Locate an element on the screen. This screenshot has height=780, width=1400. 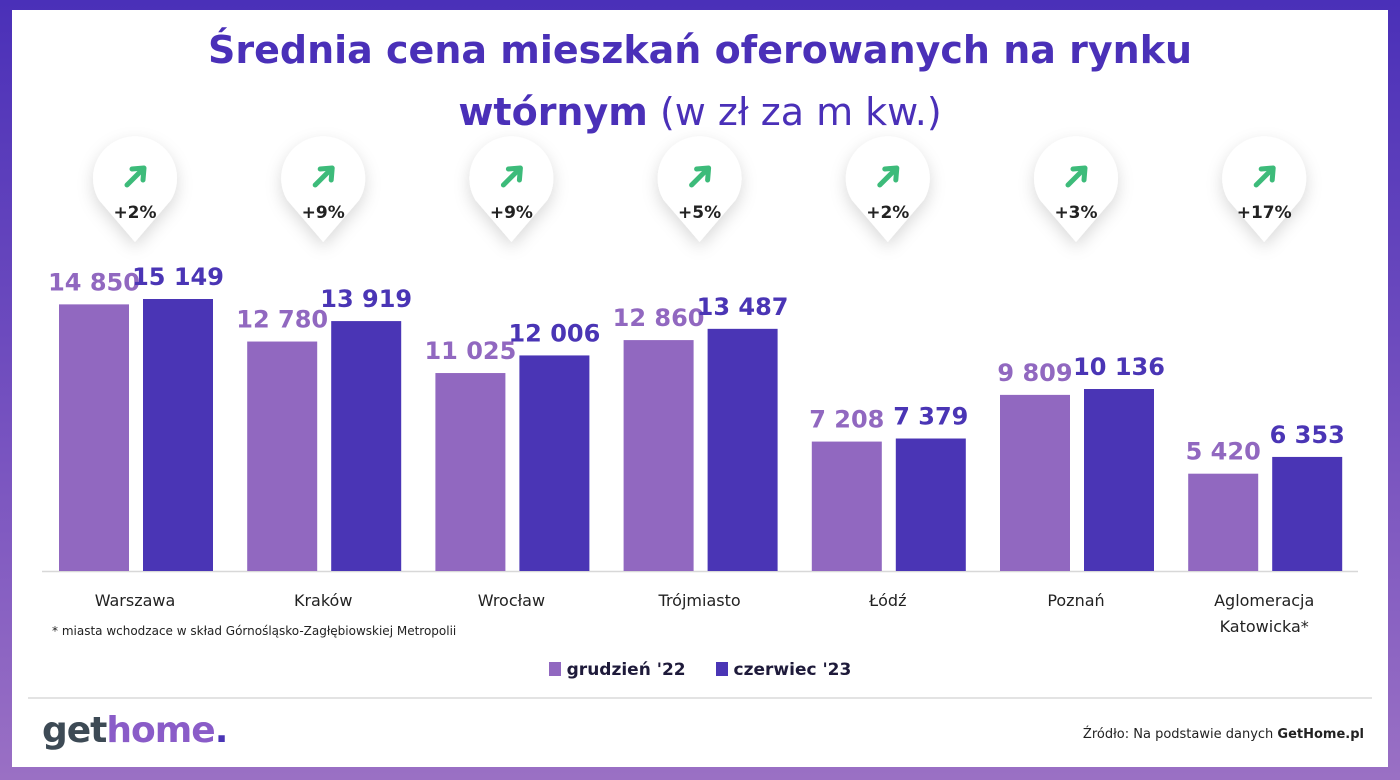
legend-item-czerwiec: czerwiec '23 is located at coordinates (783, 670).